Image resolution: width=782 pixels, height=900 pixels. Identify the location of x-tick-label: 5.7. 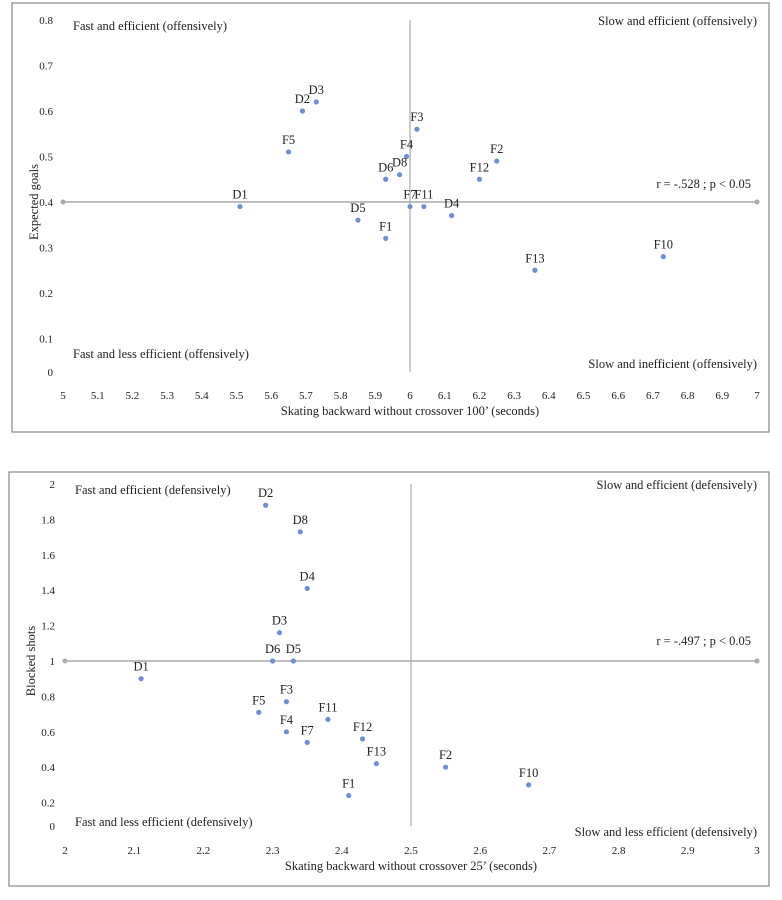
(306, 396).